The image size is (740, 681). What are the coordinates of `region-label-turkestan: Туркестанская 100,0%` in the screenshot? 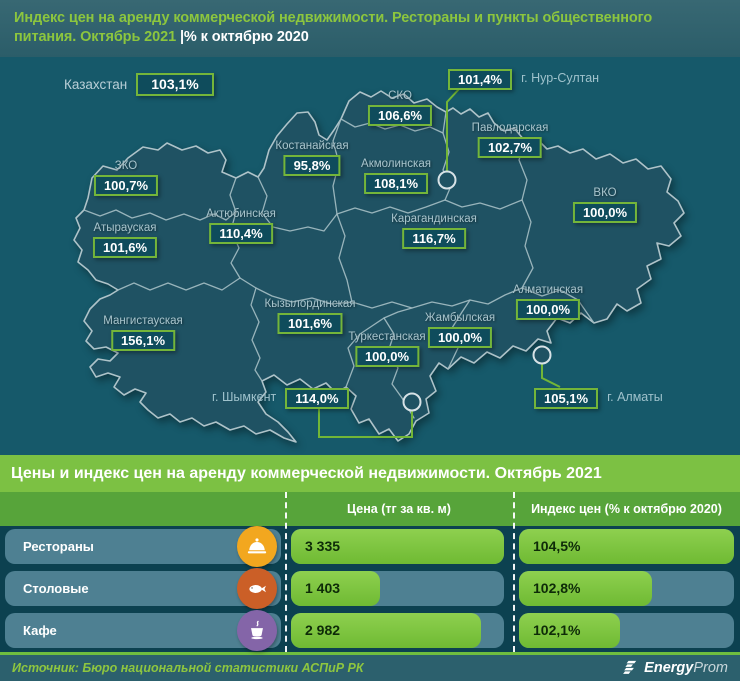 It's located at (387, 349).